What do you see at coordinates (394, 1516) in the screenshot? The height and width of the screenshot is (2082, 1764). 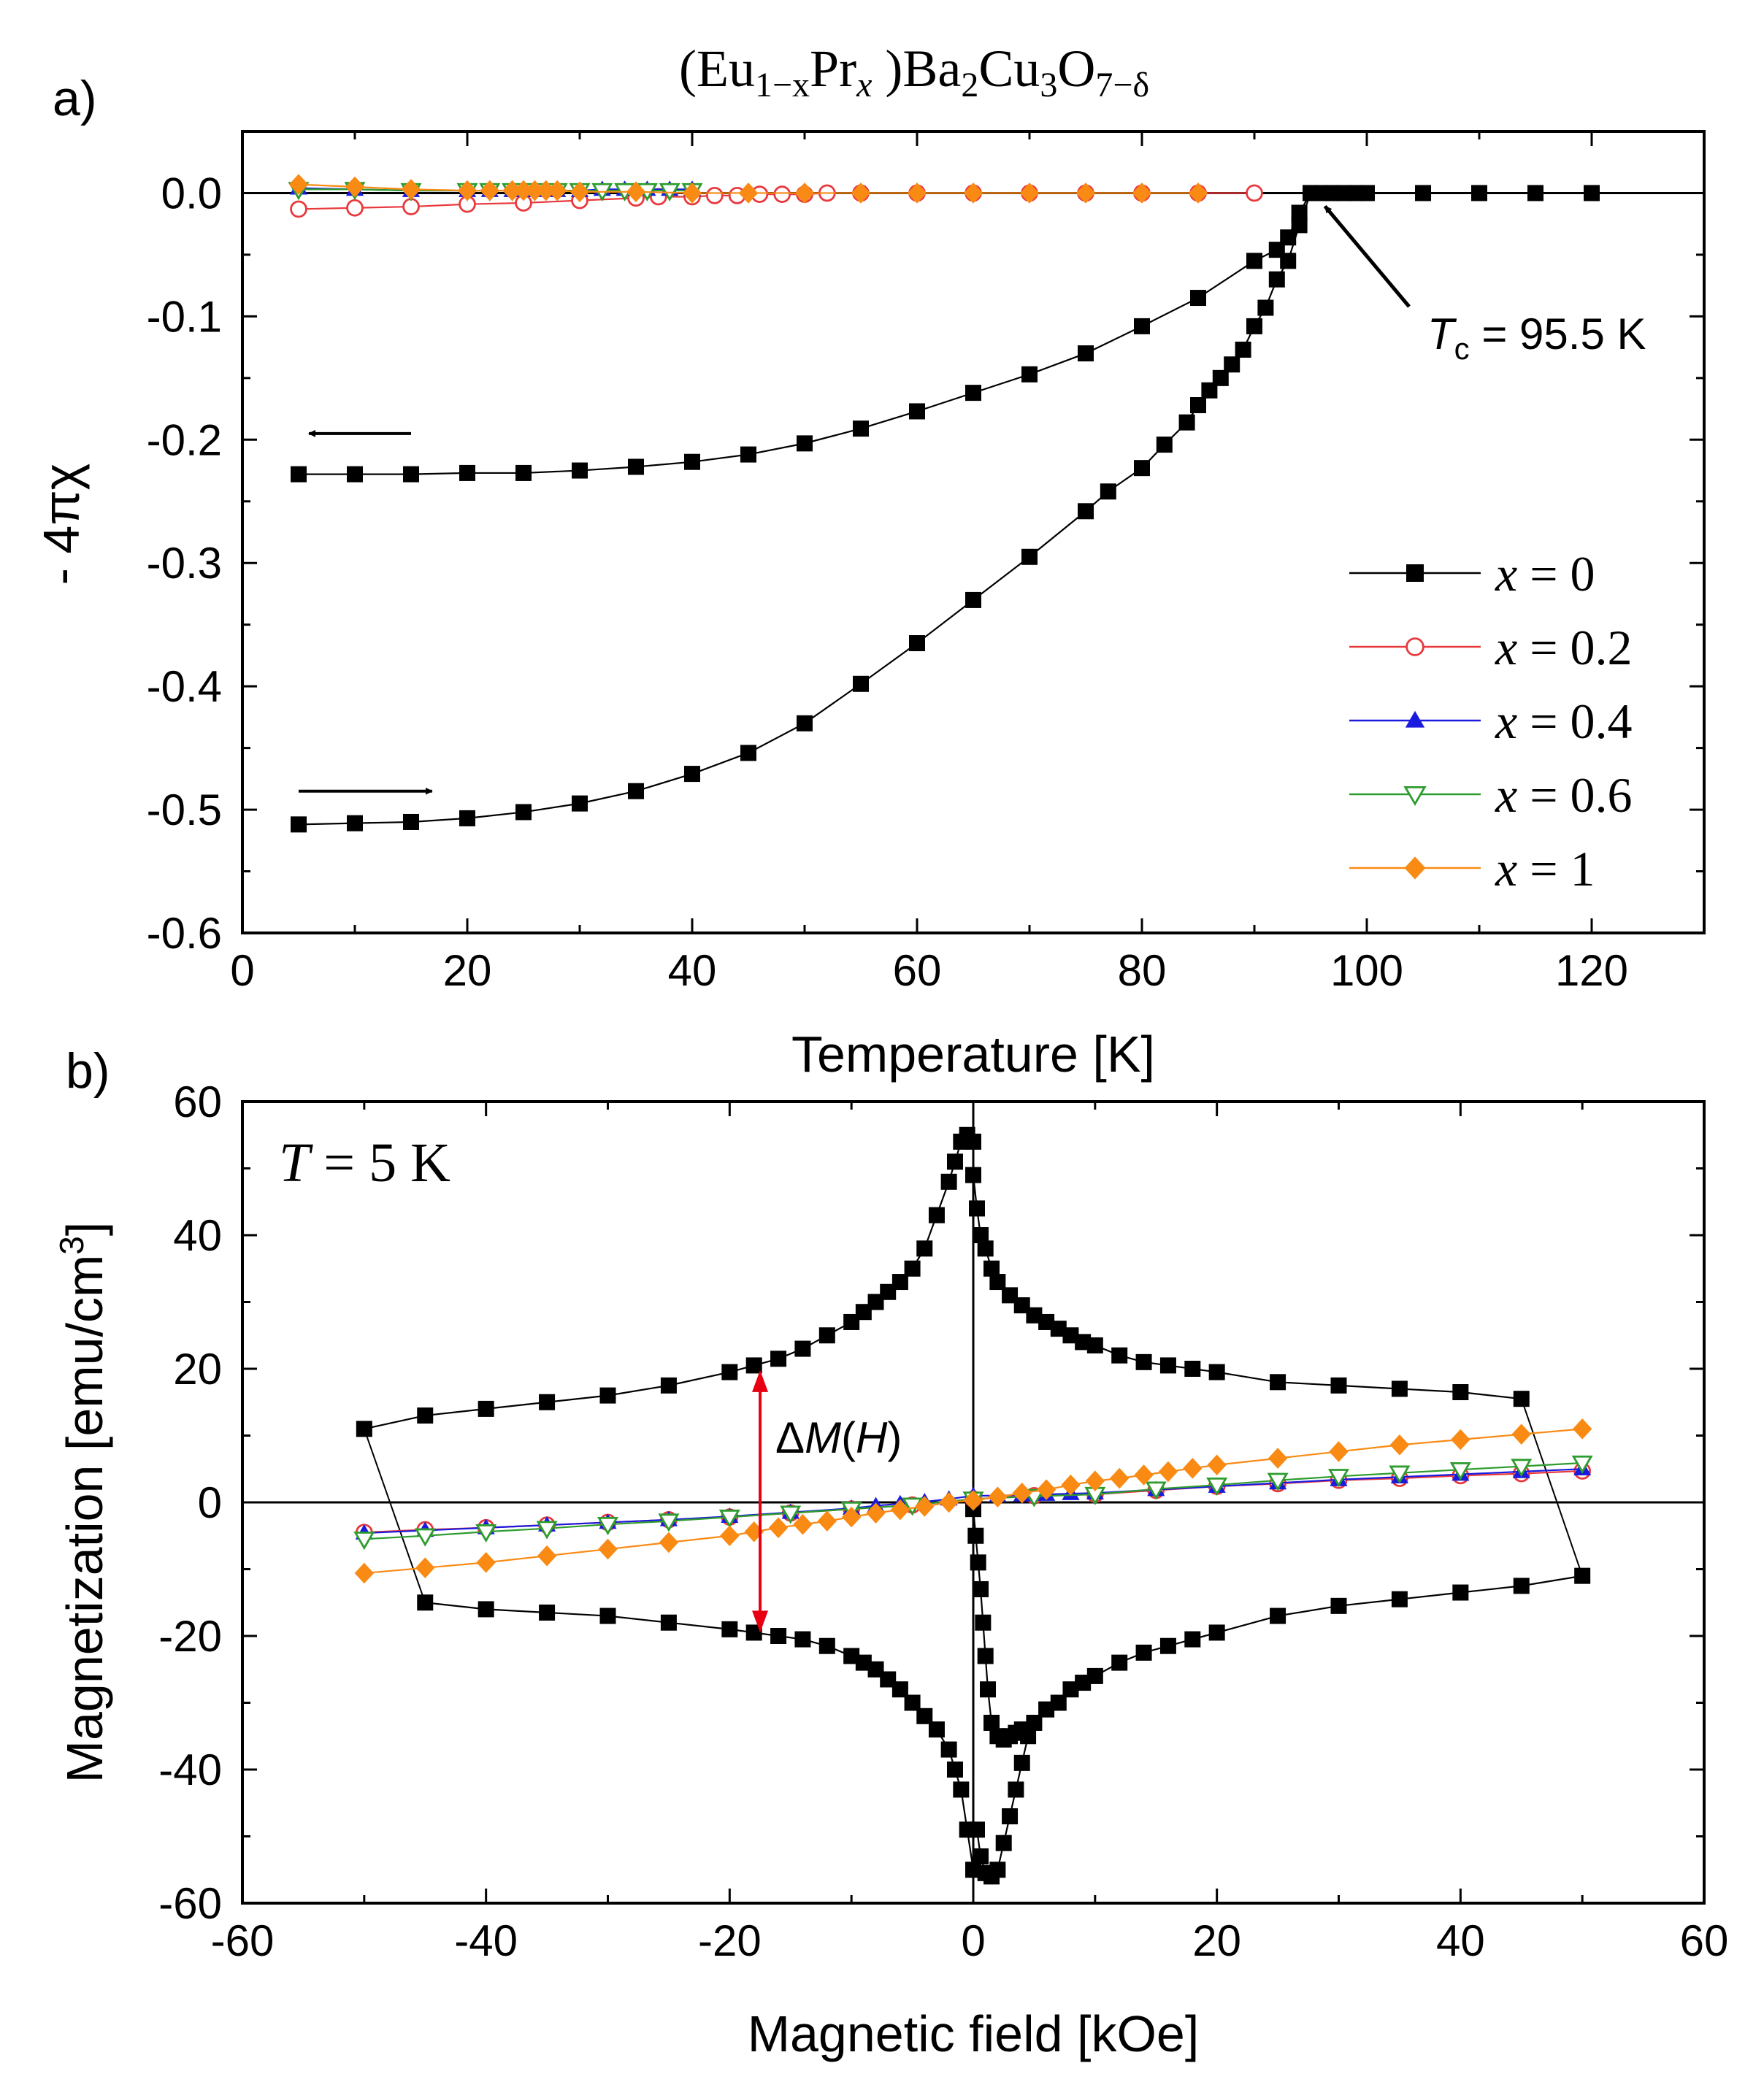 I see `loop-closure-left` at bounding box center [394, 1516].